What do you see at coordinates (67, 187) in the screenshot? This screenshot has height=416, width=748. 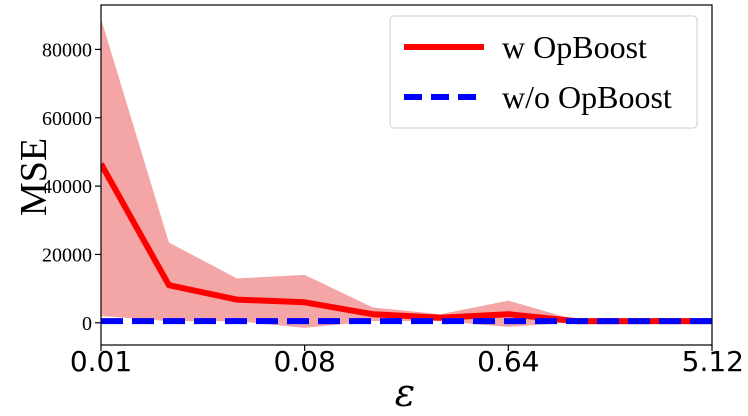 I see `y-tick-label: 40000` at bounding box center [67, 187].